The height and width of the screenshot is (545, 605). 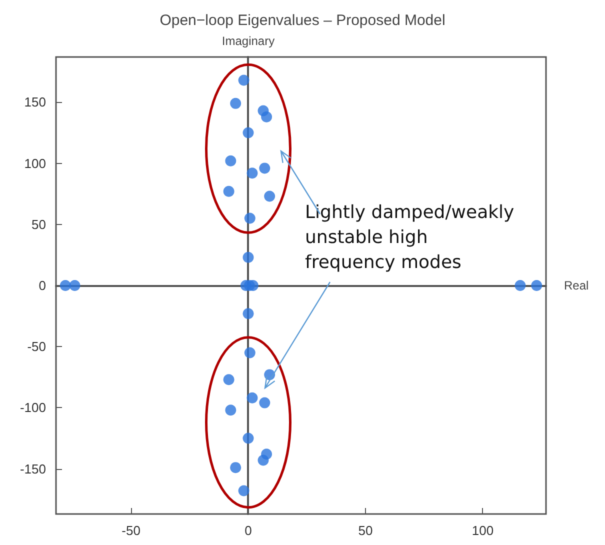 I want to click on x-tick-label: 0, so click(x=248, y=530).